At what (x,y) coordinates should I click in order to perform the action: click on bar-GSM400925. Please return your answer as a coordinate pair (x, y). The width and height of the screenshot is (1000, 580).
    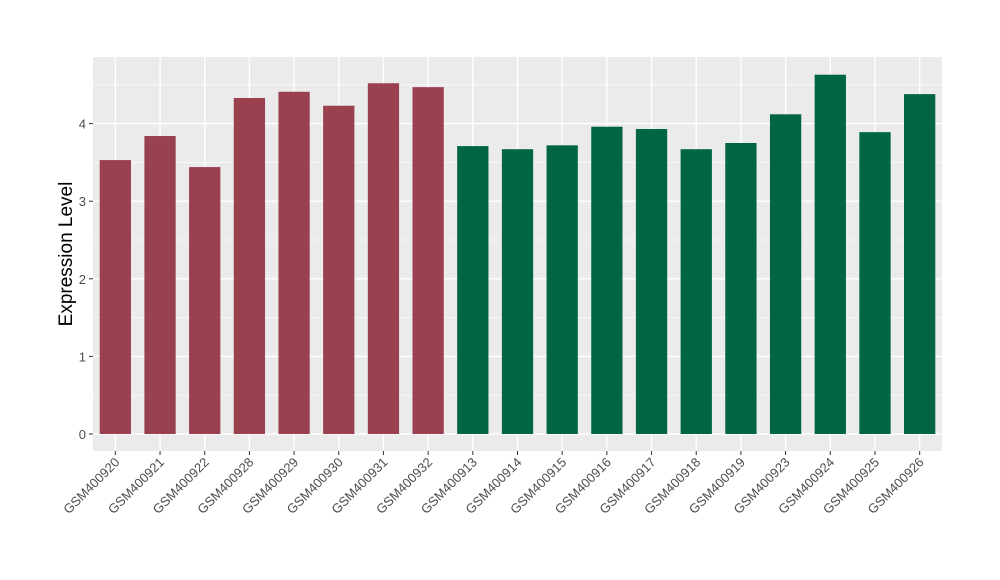
    Looking at the image, I should click on (875, 283).